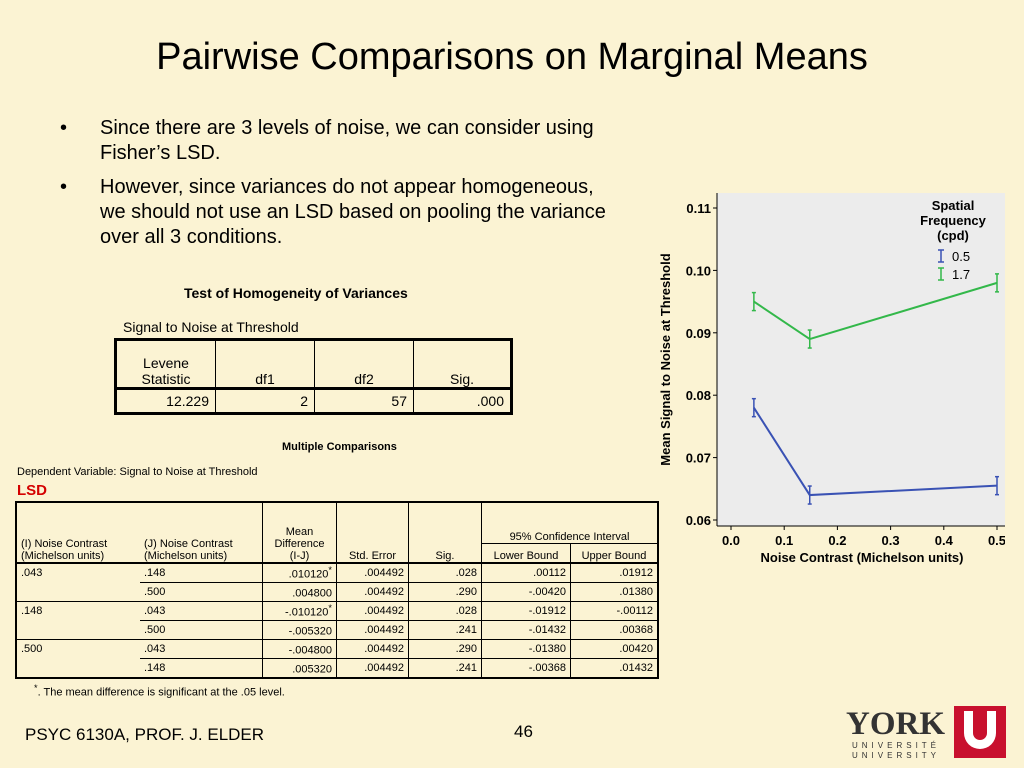 Image resolution: width=1024 pixels, height=768 pixels. What do you see at coordinates (614, 649) in the screenshot?
I see `table-cell-ub: .00420` at bounding box center [614, 649].